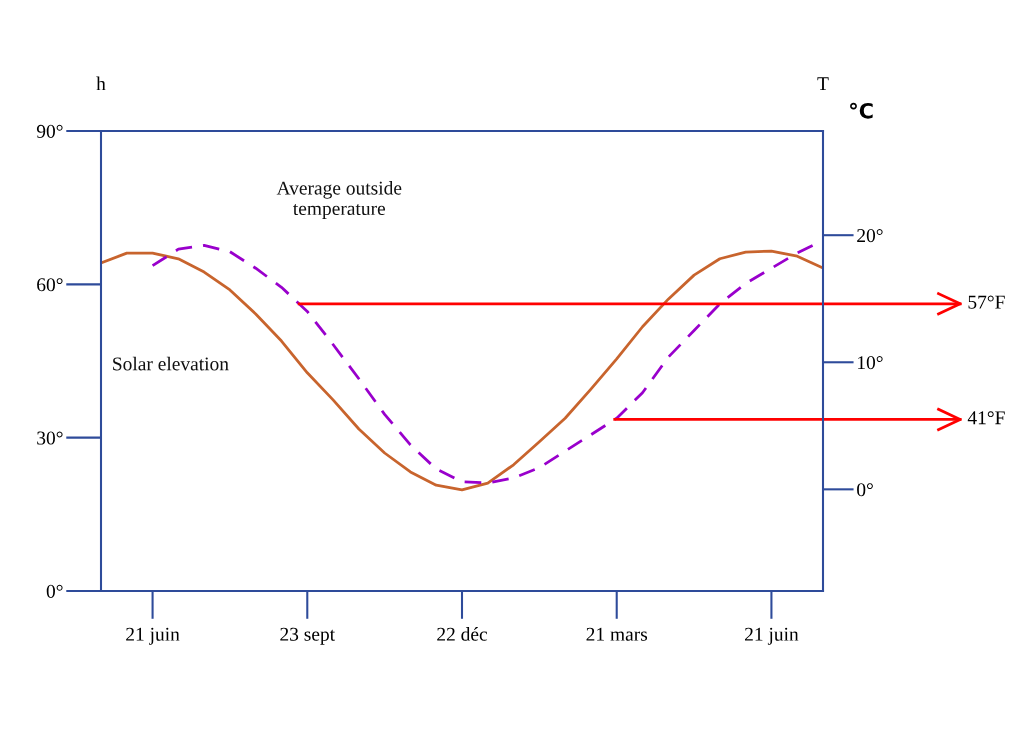 This screenshot has width=1034, height=740. I want to click on y-tick-label: 60°, so click(50, 285).